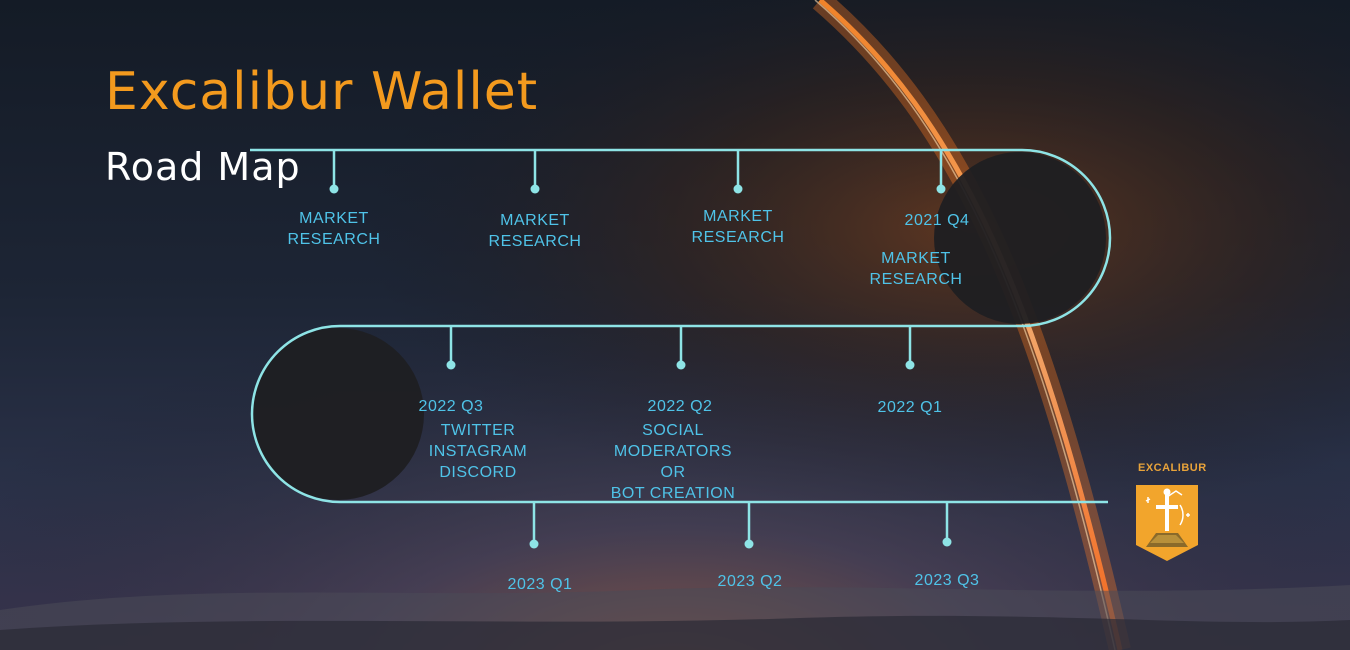  What do you see at coordinates (673, 472) in the screenshot?
I see `milestone-text: OR` at bounding box center [673, 472].